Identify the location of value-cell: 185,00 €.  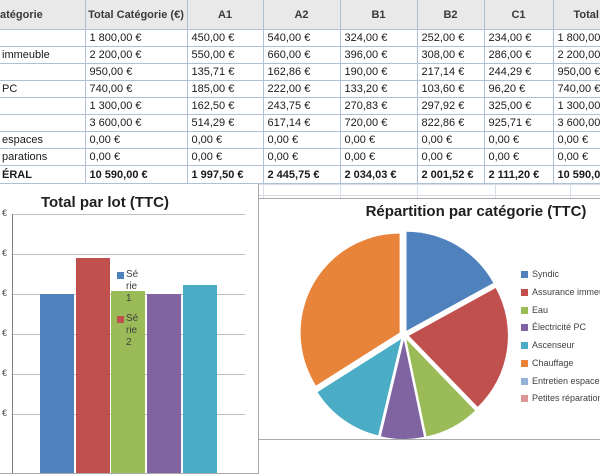
(225, 89).